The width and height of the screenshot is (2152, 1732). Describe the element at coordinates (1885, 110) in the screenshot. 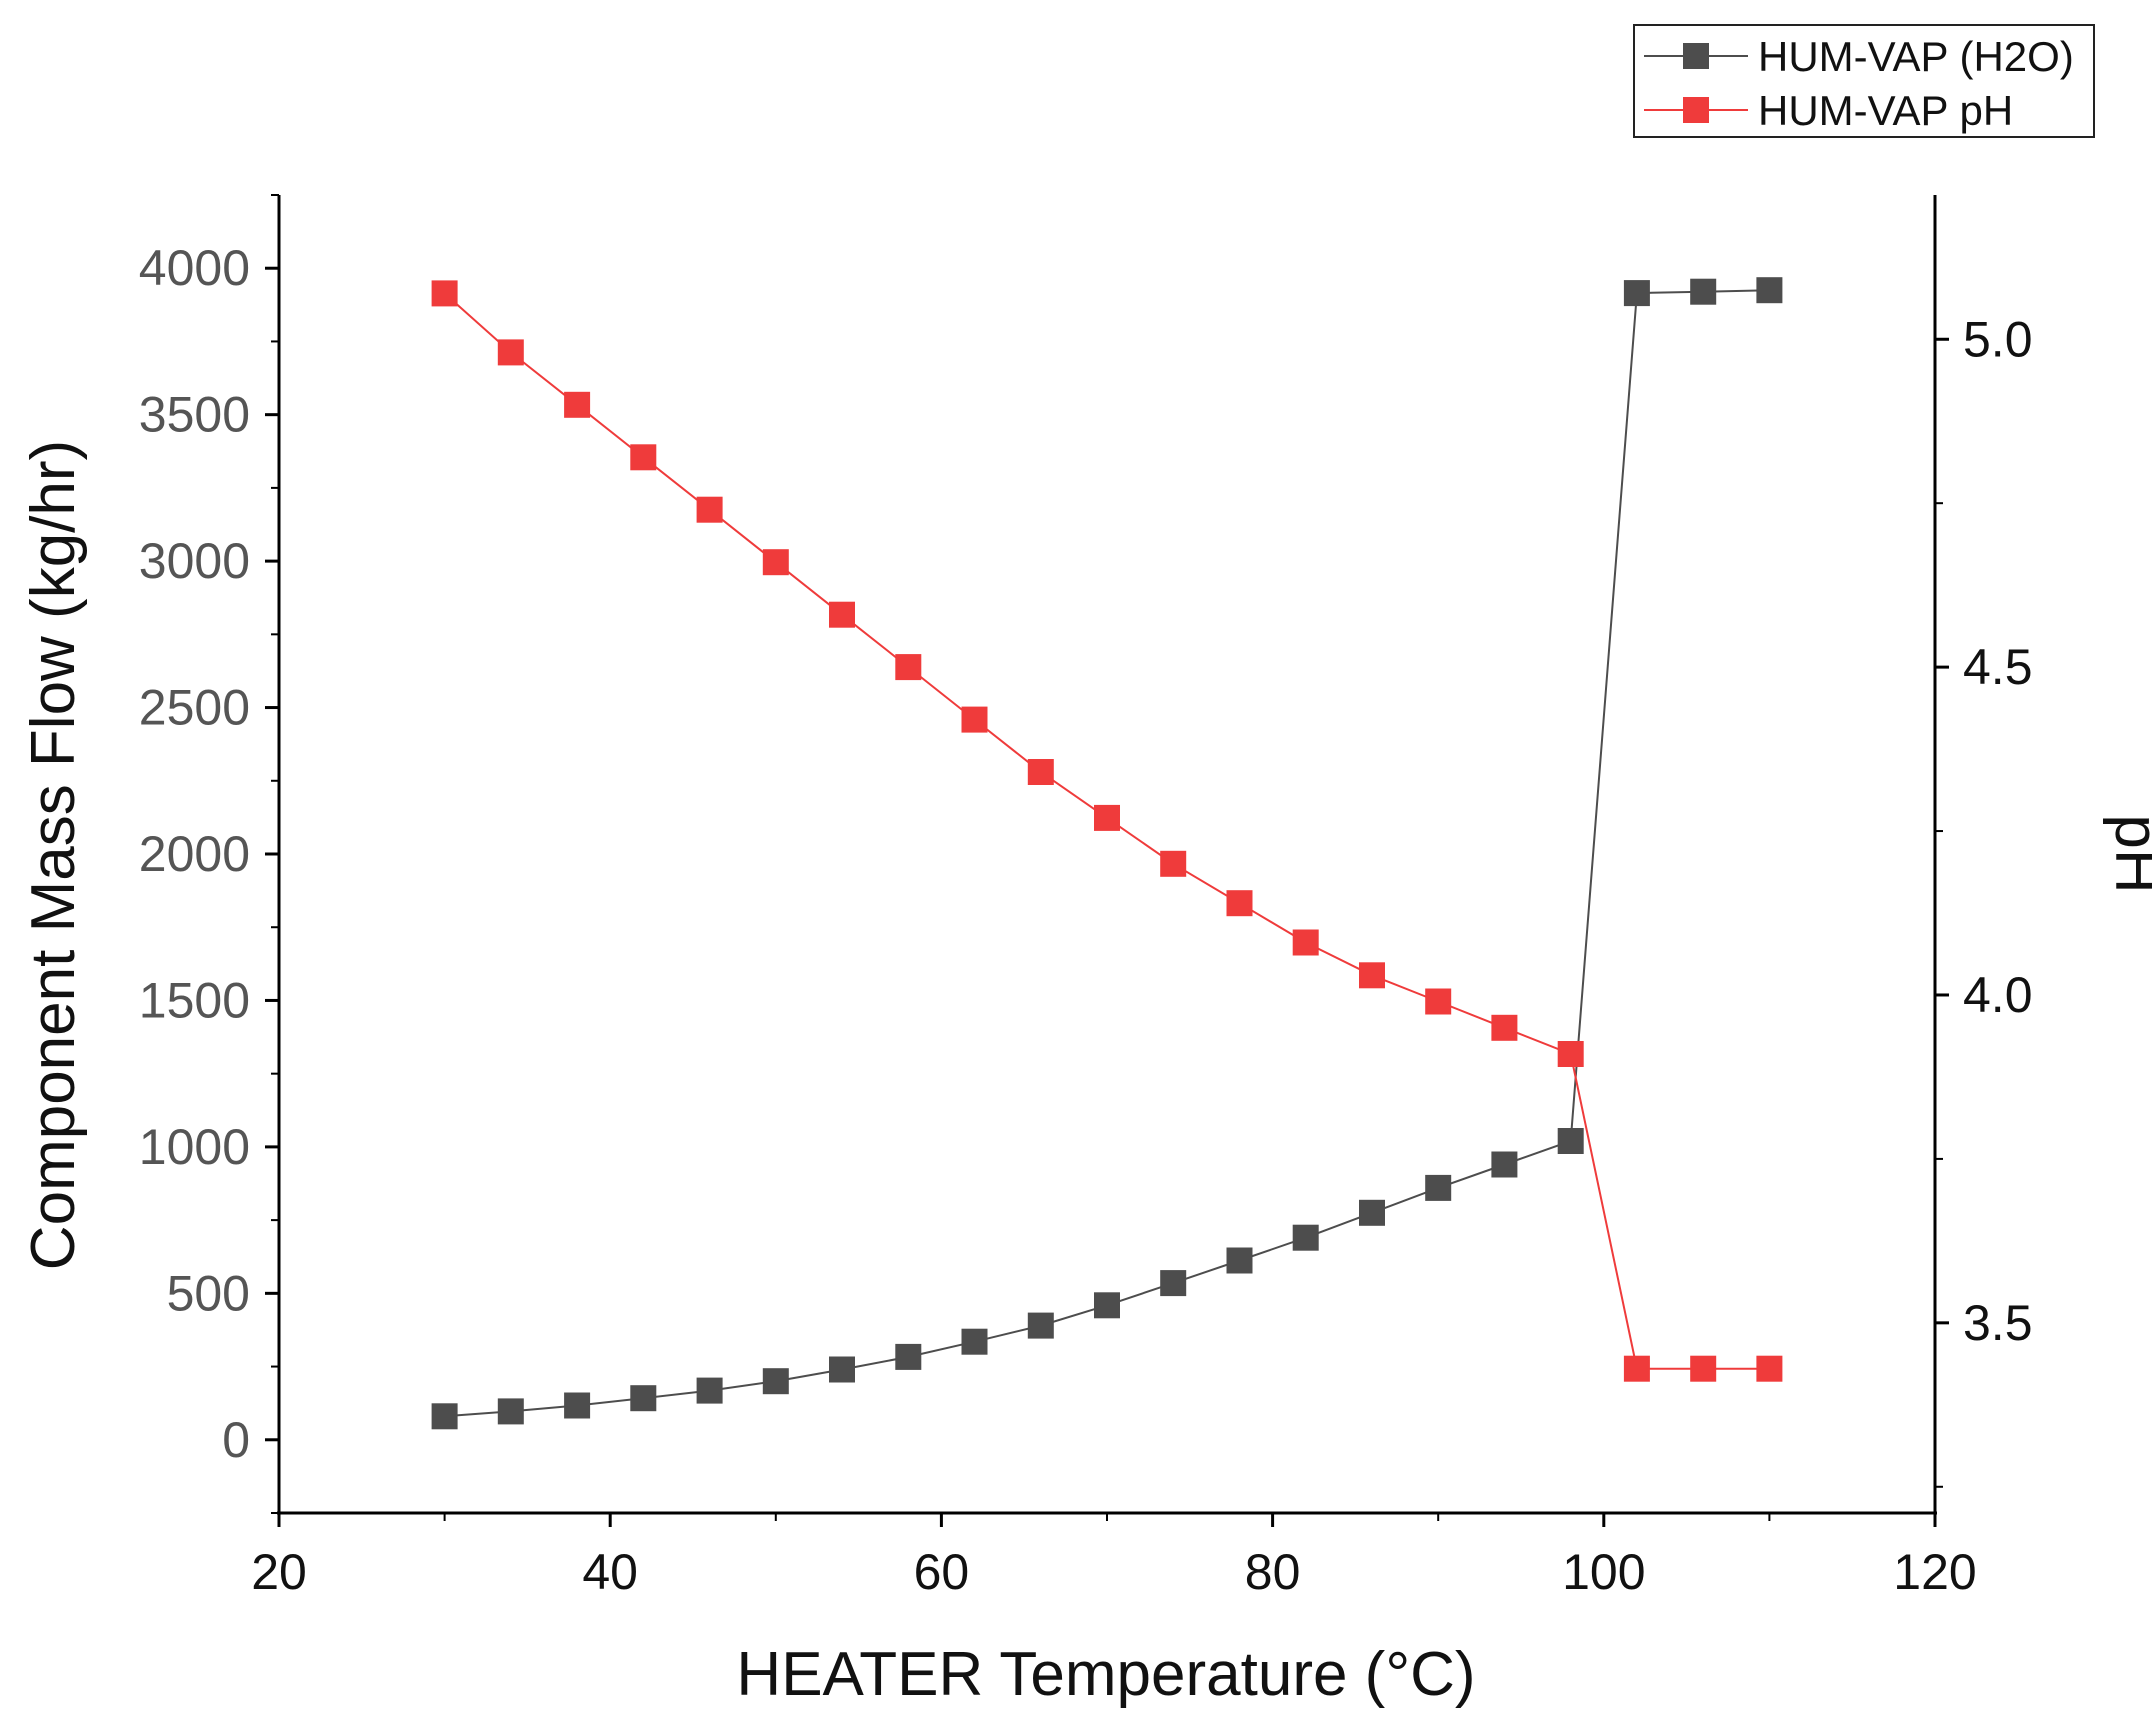

I see `legend-label: HUM-VAP pH` at that location.